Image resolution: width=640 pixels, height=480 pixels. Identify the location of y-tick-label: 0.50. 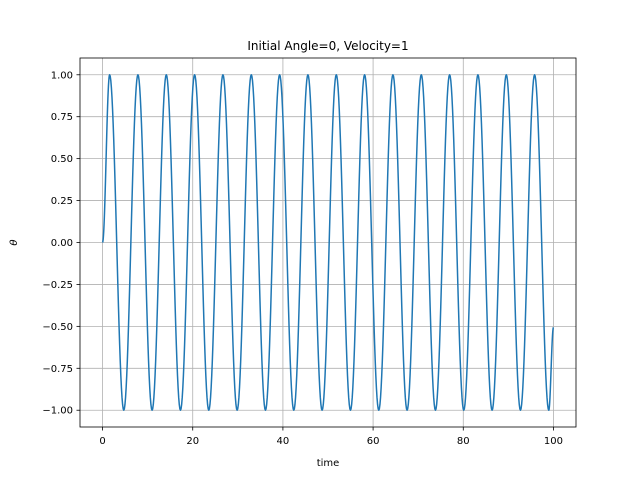
(62, 159).